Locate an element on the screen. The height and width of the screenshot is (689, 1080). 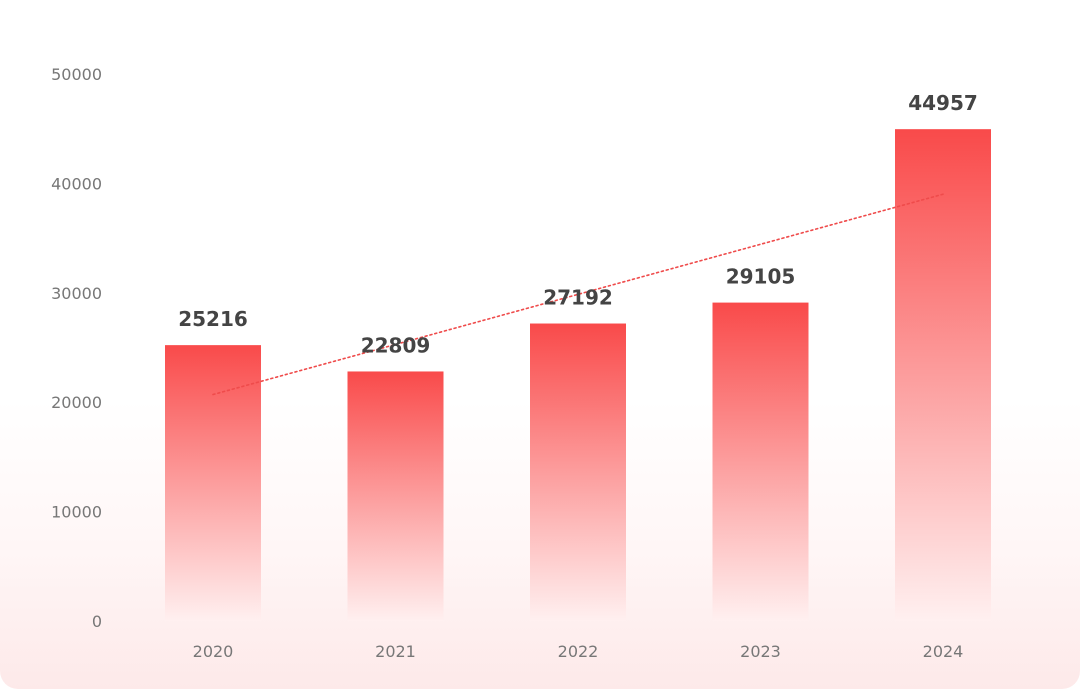
value-label-2024: 44957 is located at coordinates (943, 103).